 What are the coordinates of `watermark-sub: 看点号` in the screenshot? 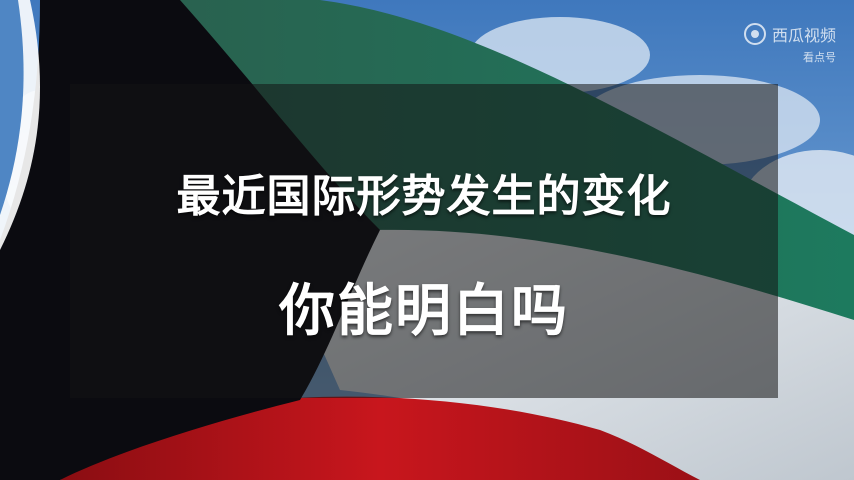 It's located at (819, 57).